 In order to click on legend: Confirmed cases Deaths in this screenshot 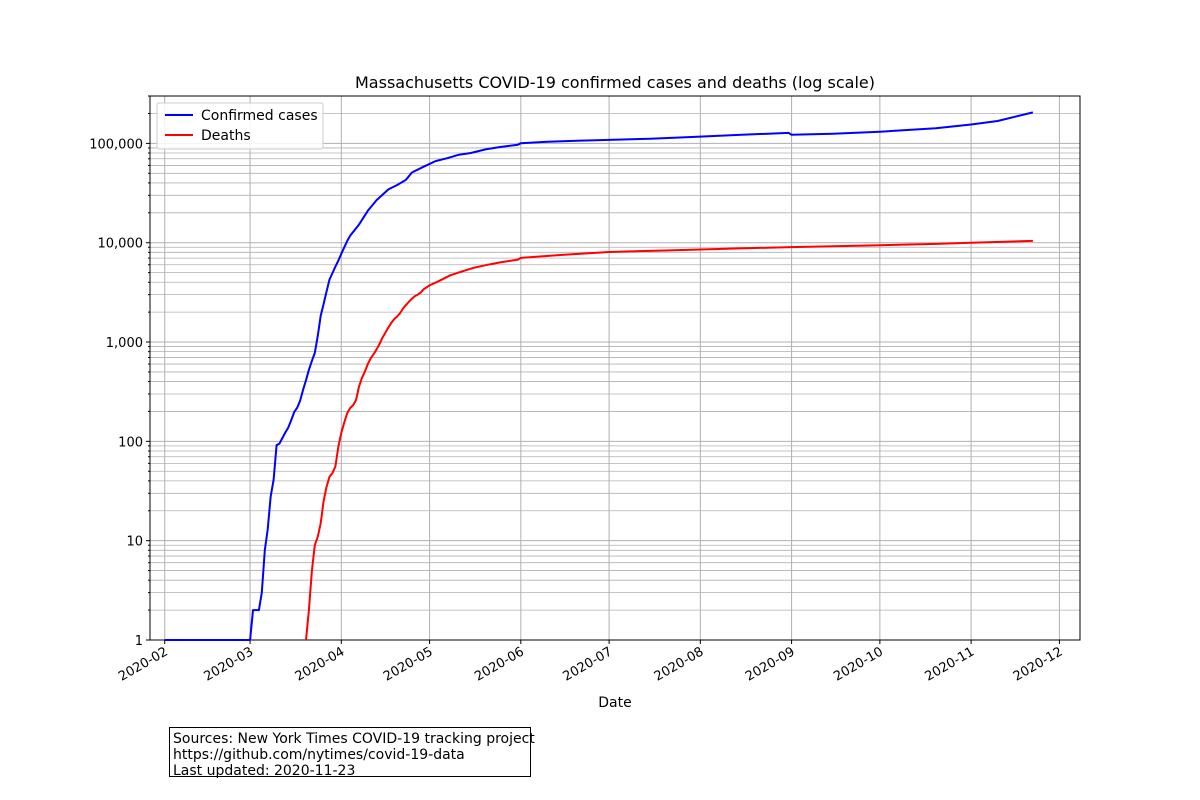, I will do `click(240, 126)`.